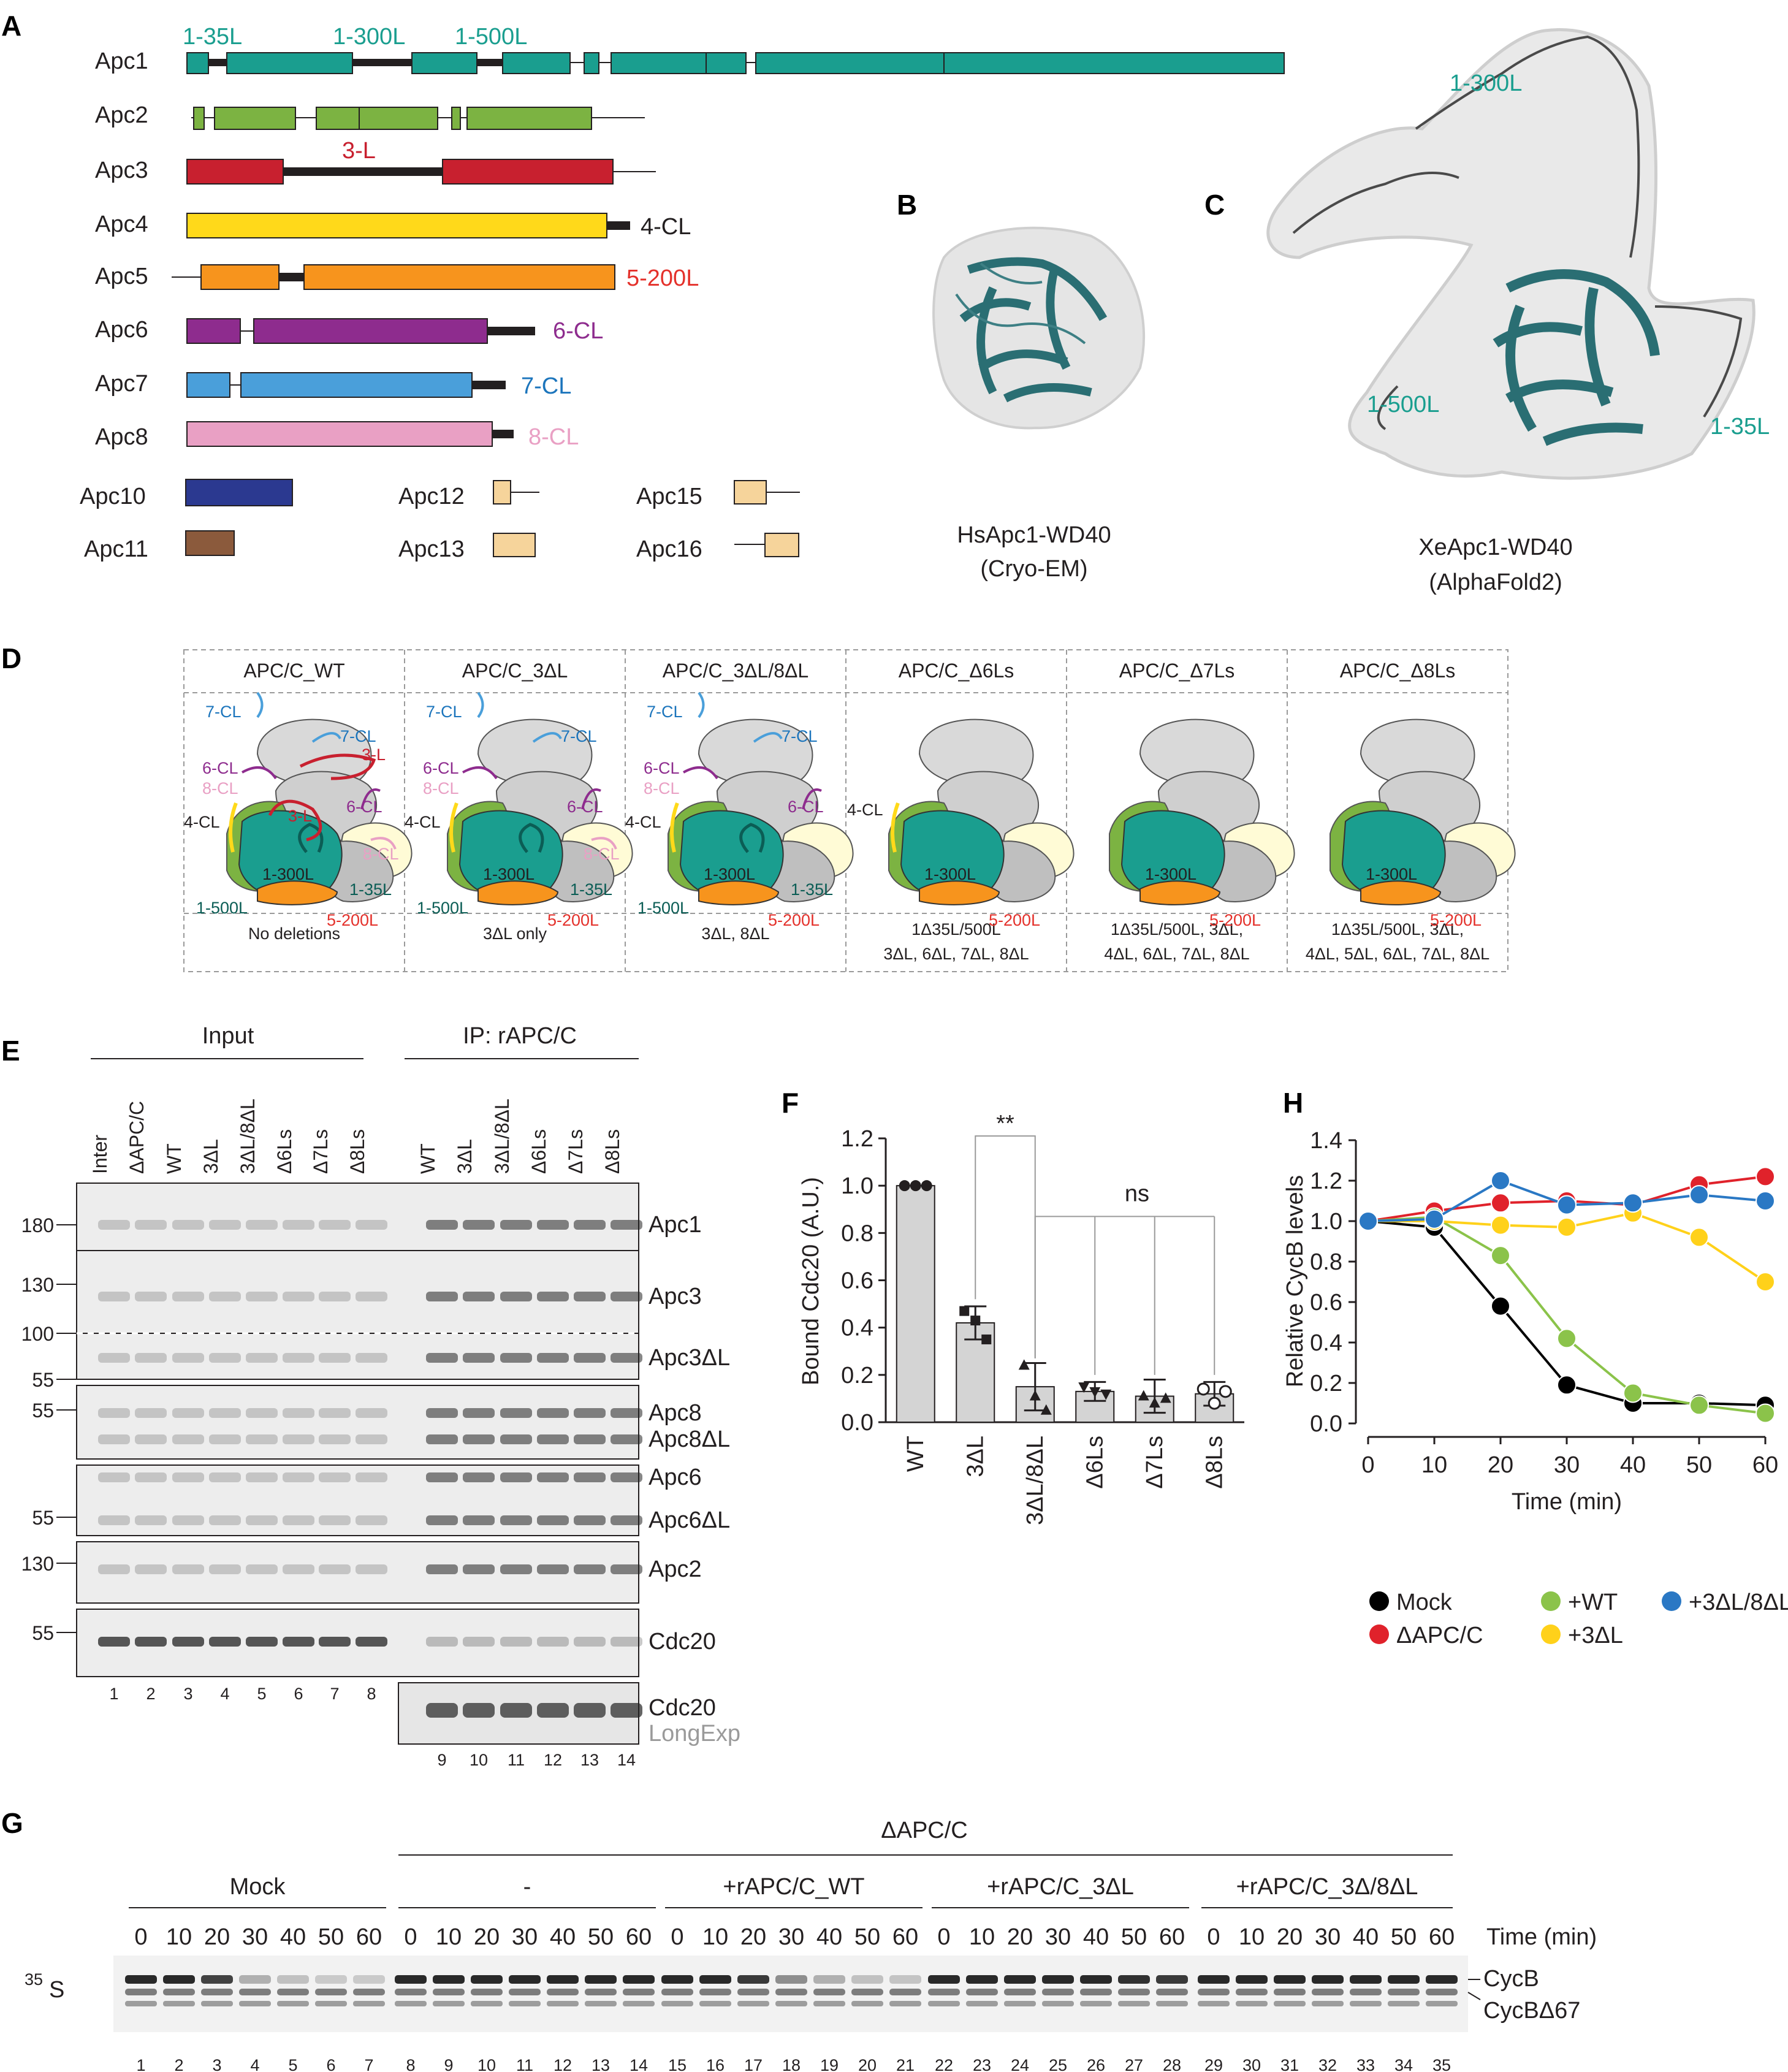 Image resolution: width=1788 pixels, height=2072 pixels. I want to click on lane-number: 15, so click(677, 2064).